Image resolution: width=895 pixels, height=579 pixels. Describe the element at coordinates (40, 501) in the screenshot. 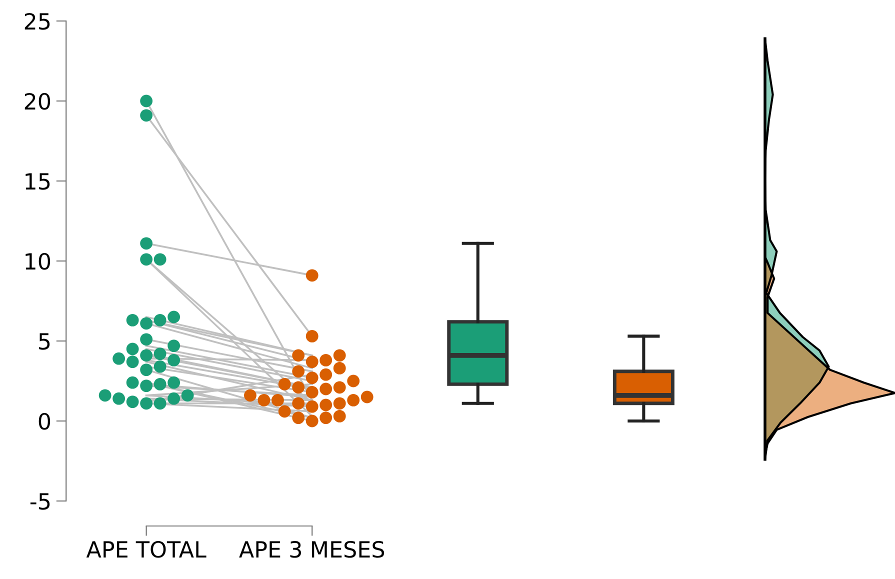

I see `y-tick-label: -5` at that location.